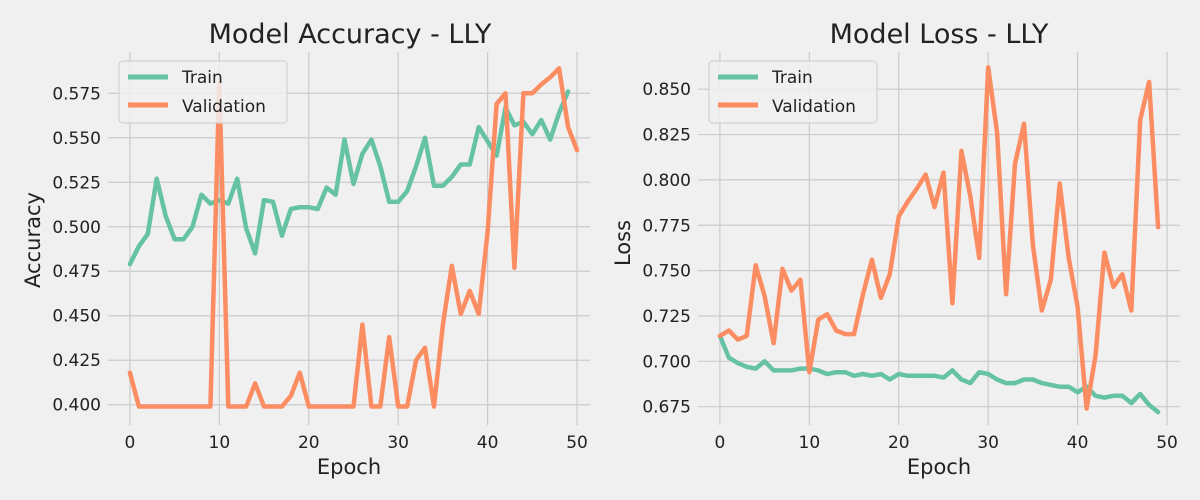  I want to click on accuracy-y-tick-3: 0.475, so click(76, 272).